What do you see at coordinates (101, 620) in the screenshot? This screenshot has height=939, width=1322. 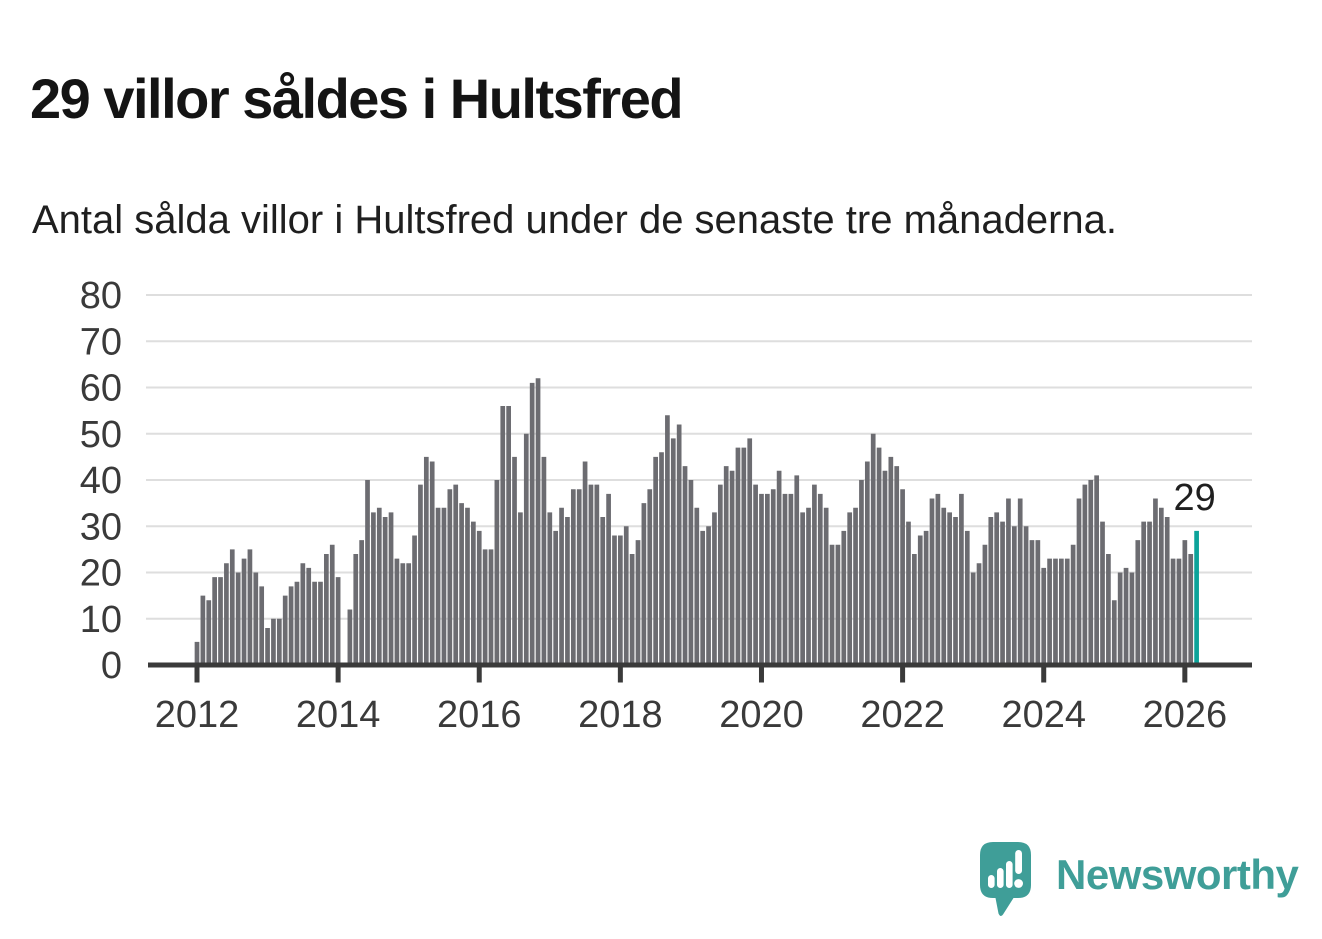 I see `y-tick-label: 10` at bounding box center [101, 620].